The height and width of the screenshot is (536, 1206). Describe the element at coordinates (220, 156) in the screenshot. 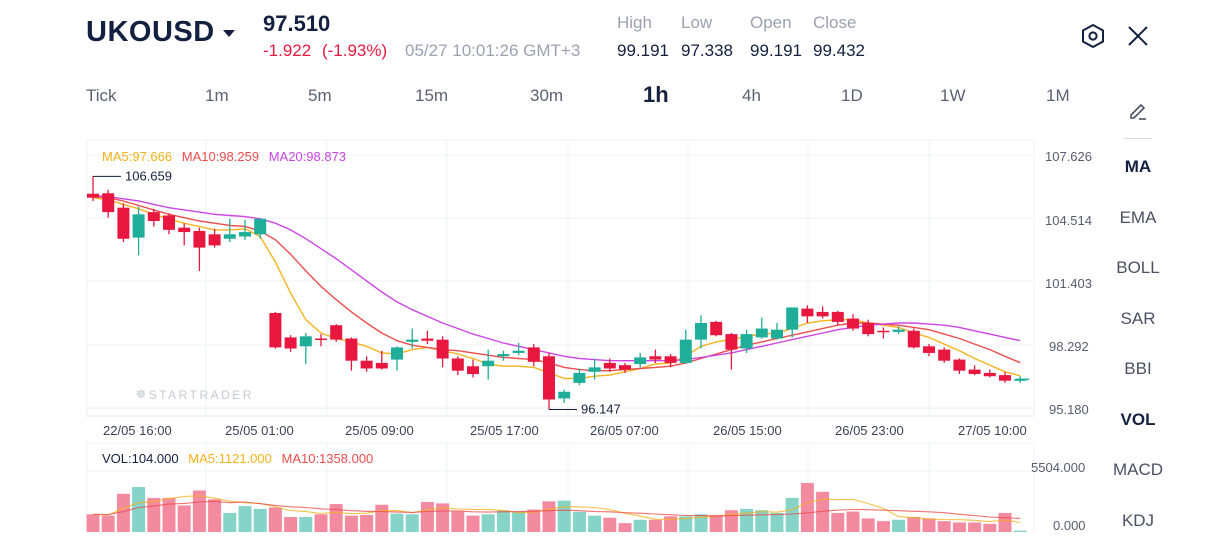

I see `ma10-legend: MA10:98.259` at that location.